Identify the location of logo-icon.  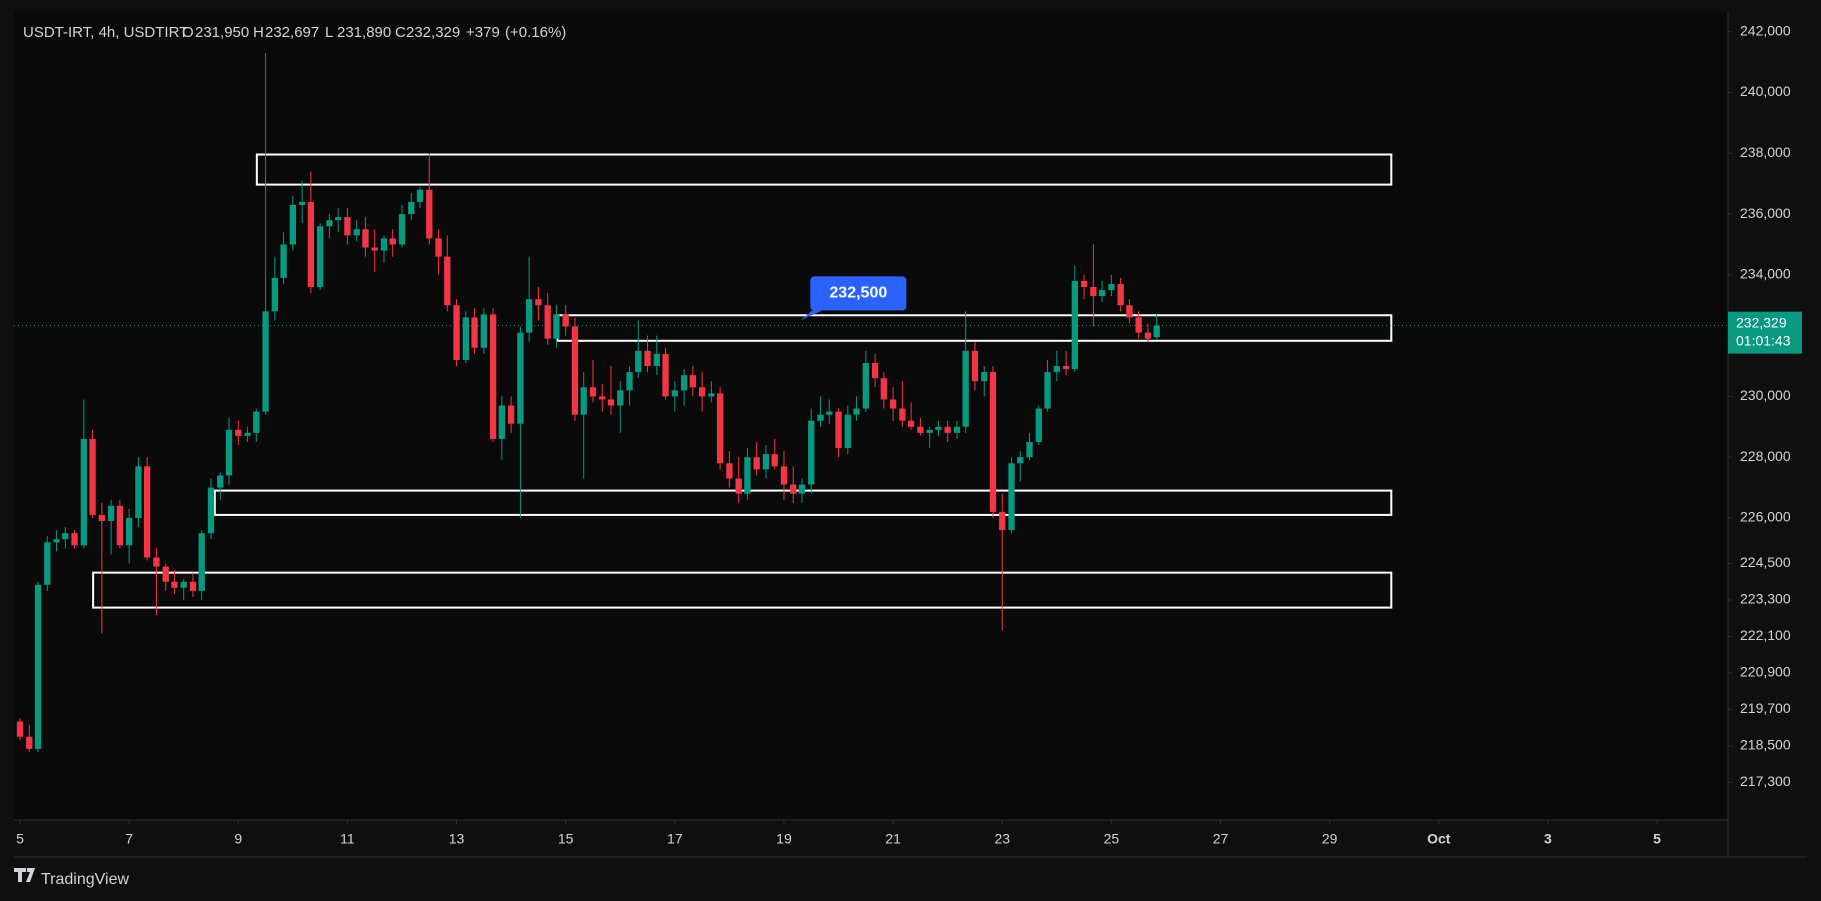
(24, 875).